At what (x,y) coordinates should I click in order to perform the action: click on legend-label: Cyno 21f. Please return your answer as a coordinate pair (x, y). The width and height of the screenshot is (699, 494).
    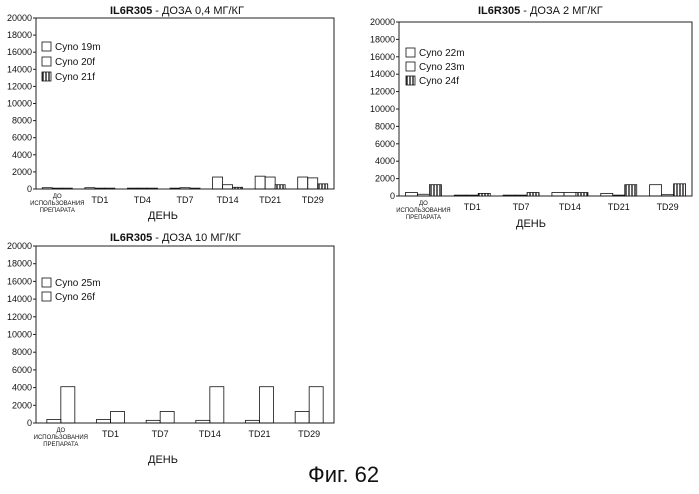
    Looking at the image, I should click on (75, 77).